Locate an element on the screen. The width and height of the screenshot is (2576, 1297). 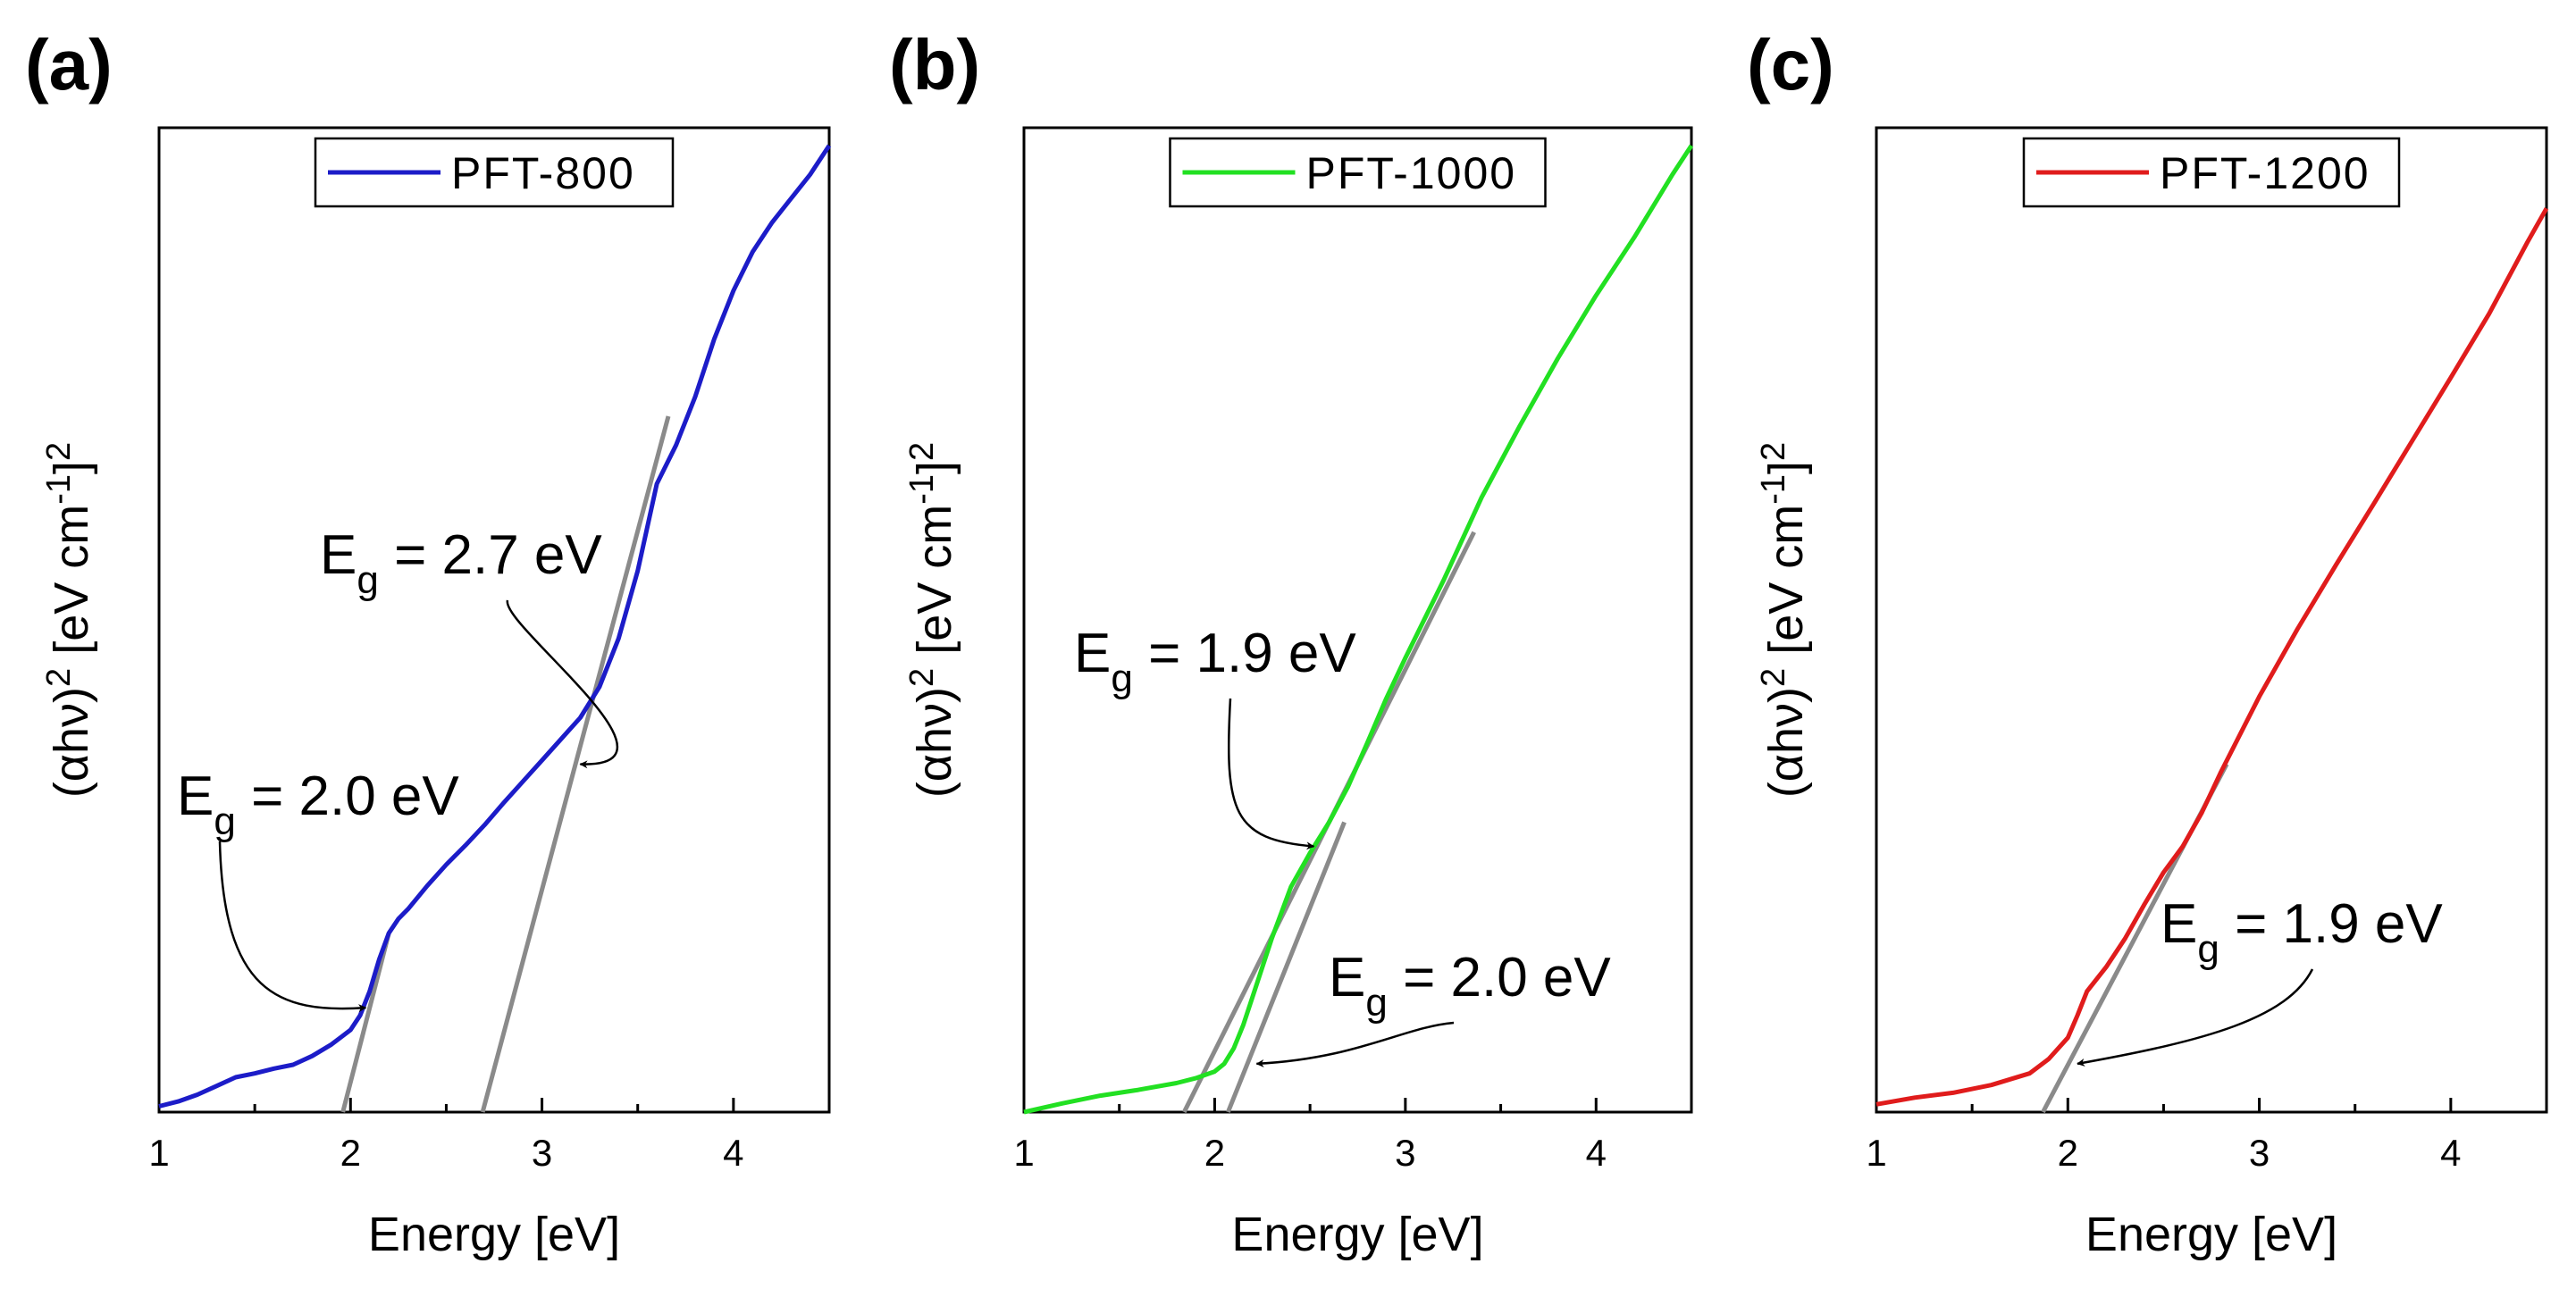
panel-label: (b) is located at coordinates (934, 65).